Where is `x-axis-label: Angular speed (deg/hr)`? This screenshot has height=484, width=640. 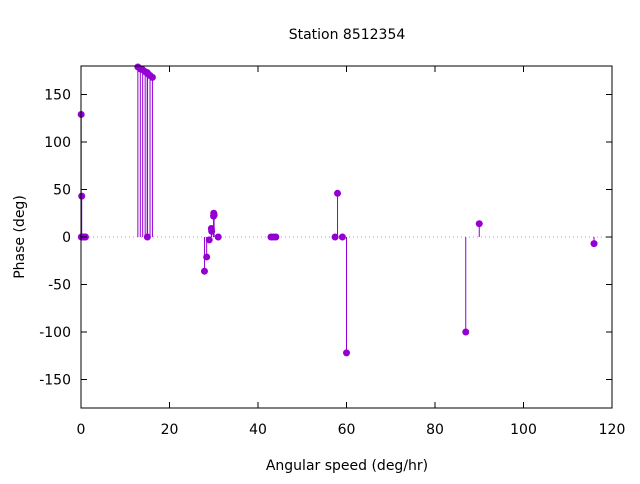 x-axis-label: Angular speed (deg/hr) is located at coordinates (347, 466).